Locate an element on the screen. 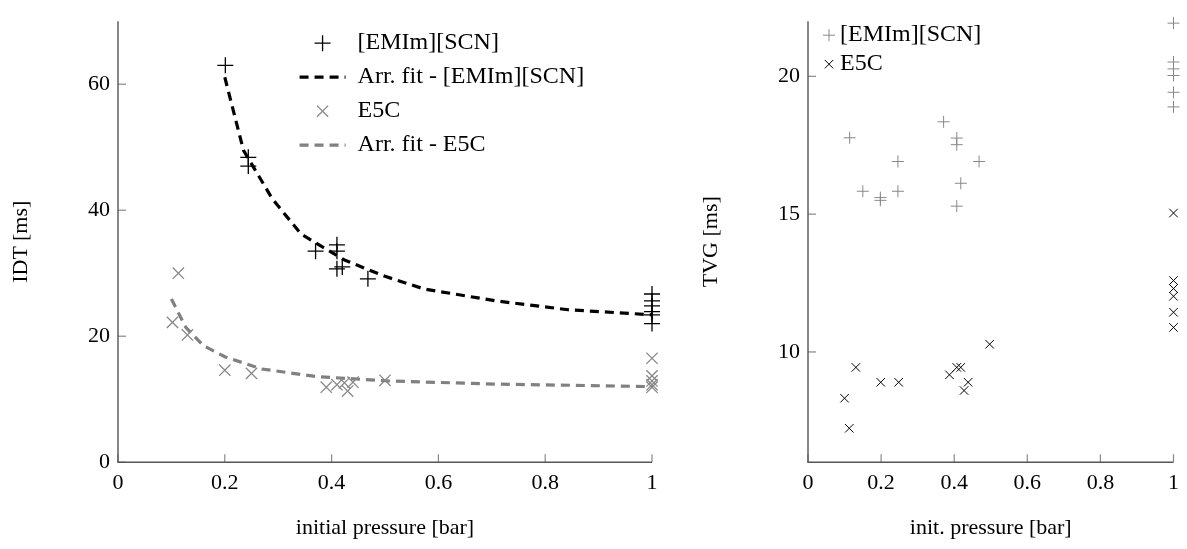  y-axis-title: IDT [ms] is located at coordinates (19, 241).